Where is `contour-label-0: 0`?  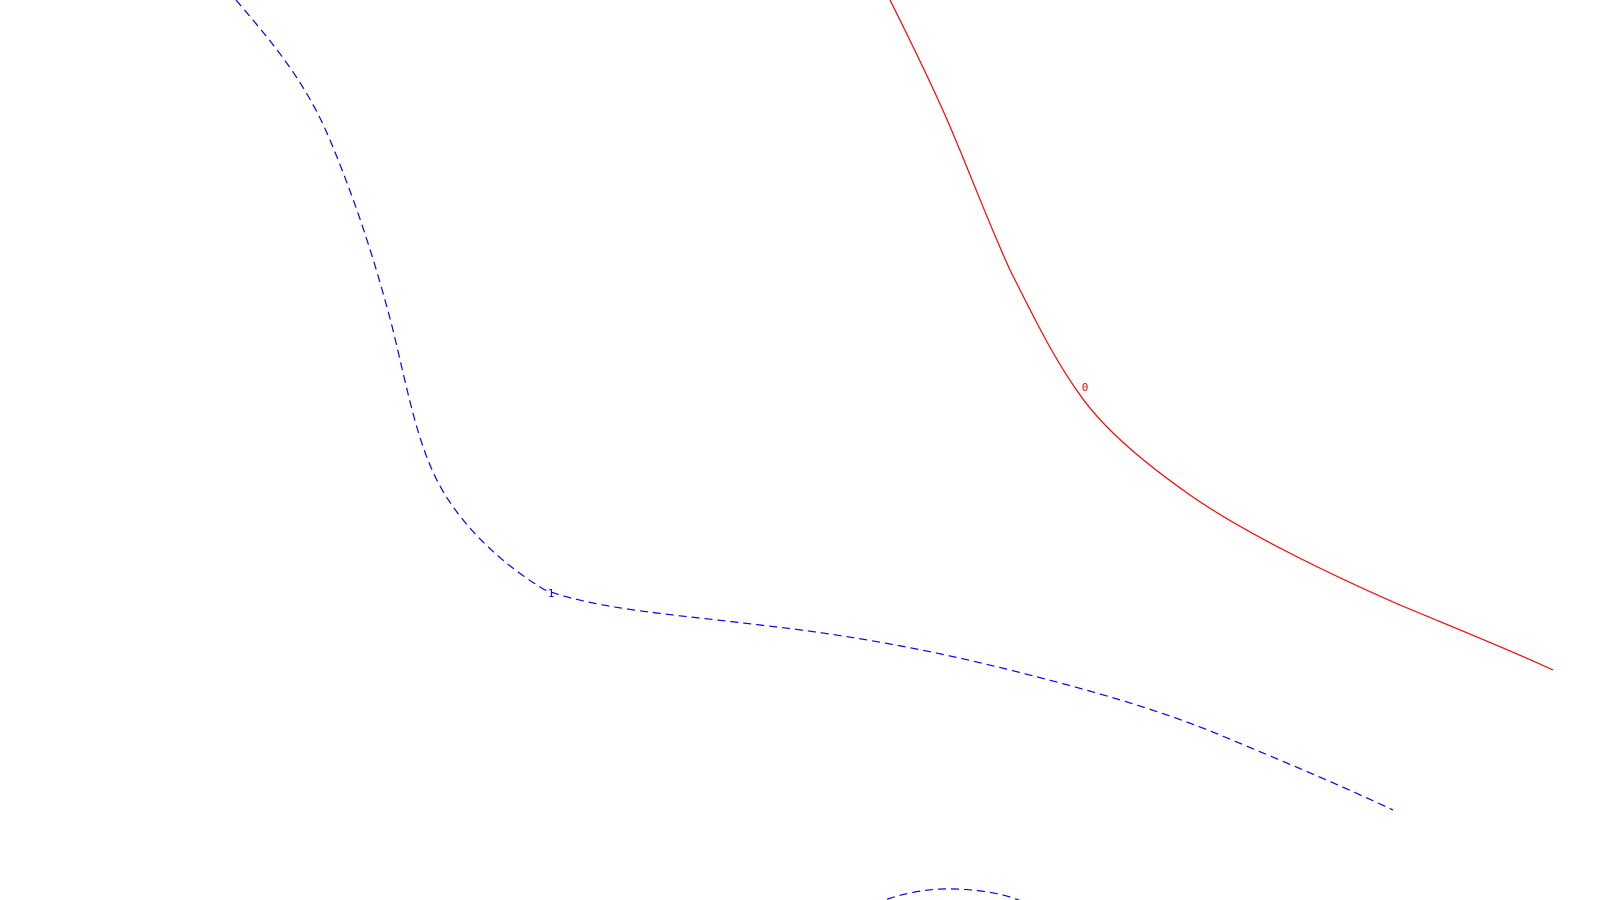
contour-label-0: 0 is located at coordinates (1085, 387).